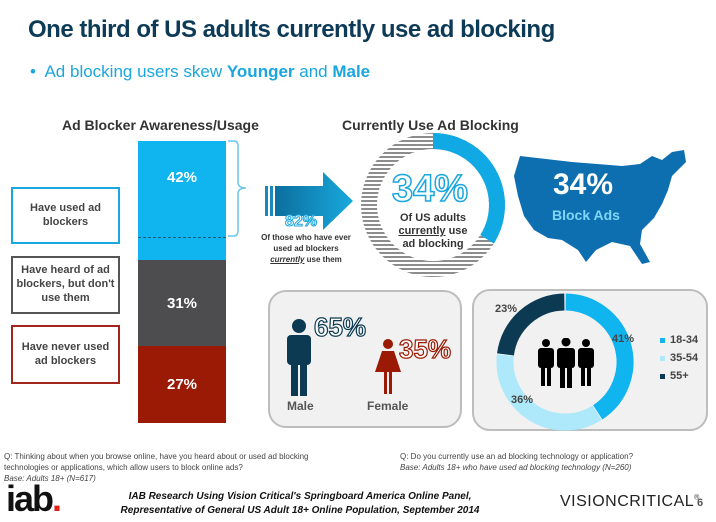 The width and height of the screenshot is (716, 522). I want to click on bar-label-heard: 31%, so click(182, 303).